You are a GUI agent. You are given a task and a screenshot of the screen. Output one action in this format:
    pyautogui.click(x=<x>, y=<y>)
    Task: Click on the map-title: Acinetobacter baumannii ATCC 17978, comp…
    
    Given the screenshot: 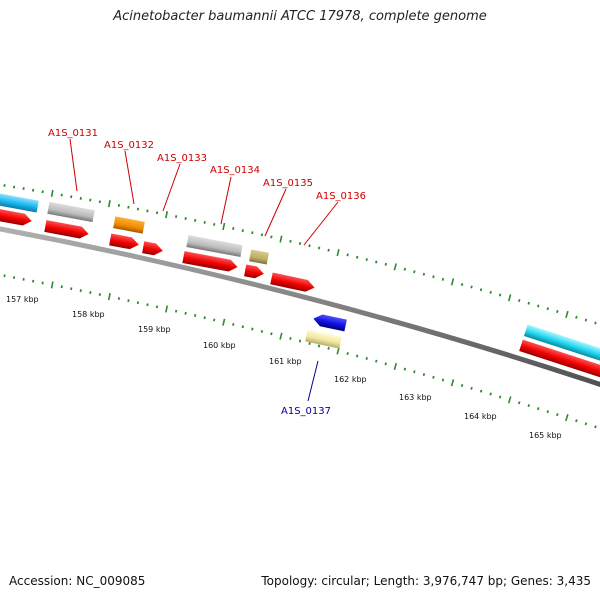 What is the action you would take?
    pyautogui.click(x=300, y=16)
    